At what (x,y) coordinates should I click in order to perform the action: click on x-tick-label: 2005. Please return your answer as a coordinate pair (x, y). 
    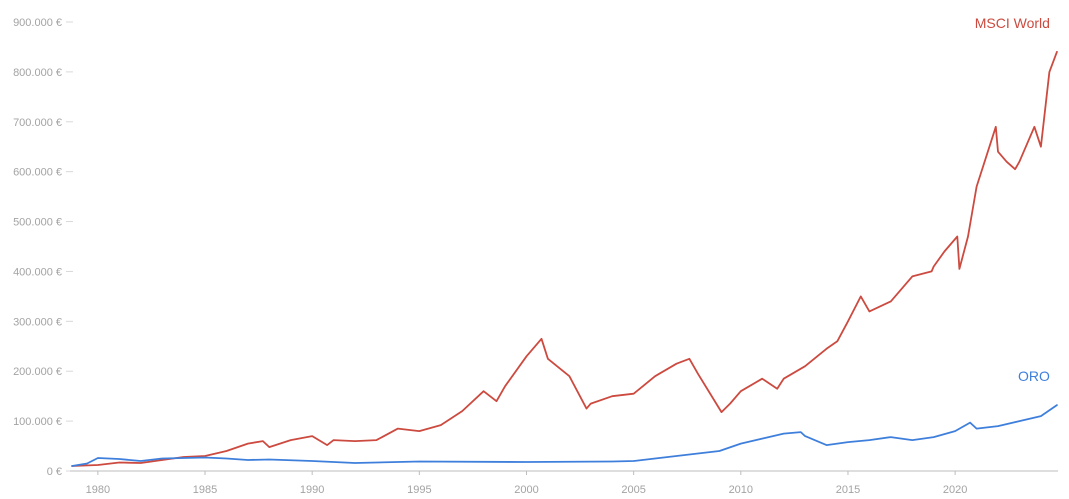
    Looking at the image, I should click on (633, 490).